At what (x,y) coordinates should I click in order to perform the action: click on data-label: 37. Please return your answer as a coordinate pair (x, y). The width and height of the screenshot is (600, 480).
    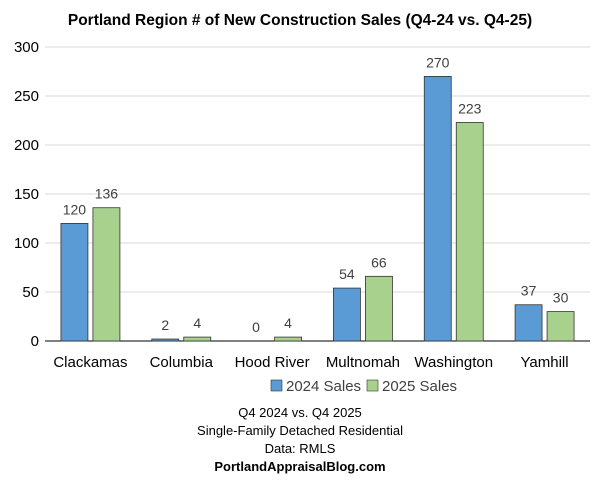
    Looking at the image, I should click on (529, 291).